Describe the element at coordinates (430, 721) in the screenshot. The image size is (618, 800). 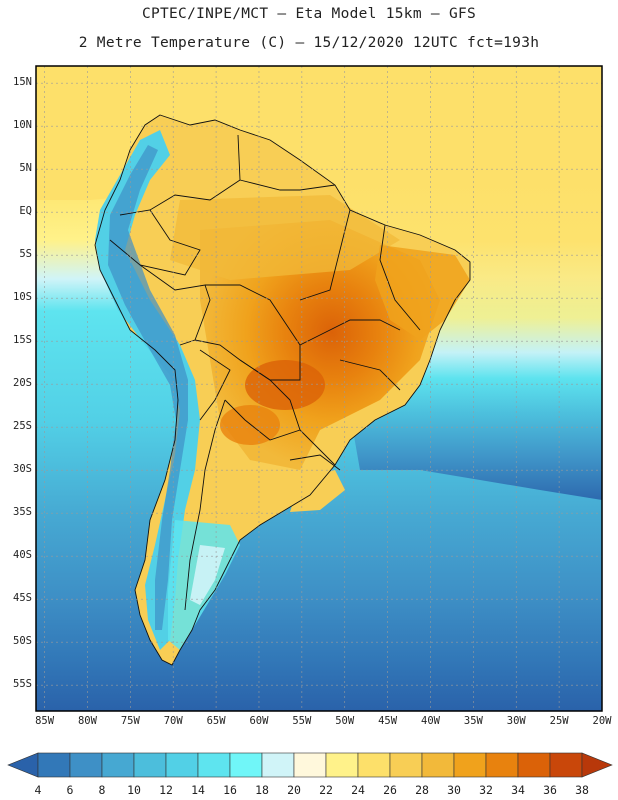
I see `lon-label: 40W` at that location.